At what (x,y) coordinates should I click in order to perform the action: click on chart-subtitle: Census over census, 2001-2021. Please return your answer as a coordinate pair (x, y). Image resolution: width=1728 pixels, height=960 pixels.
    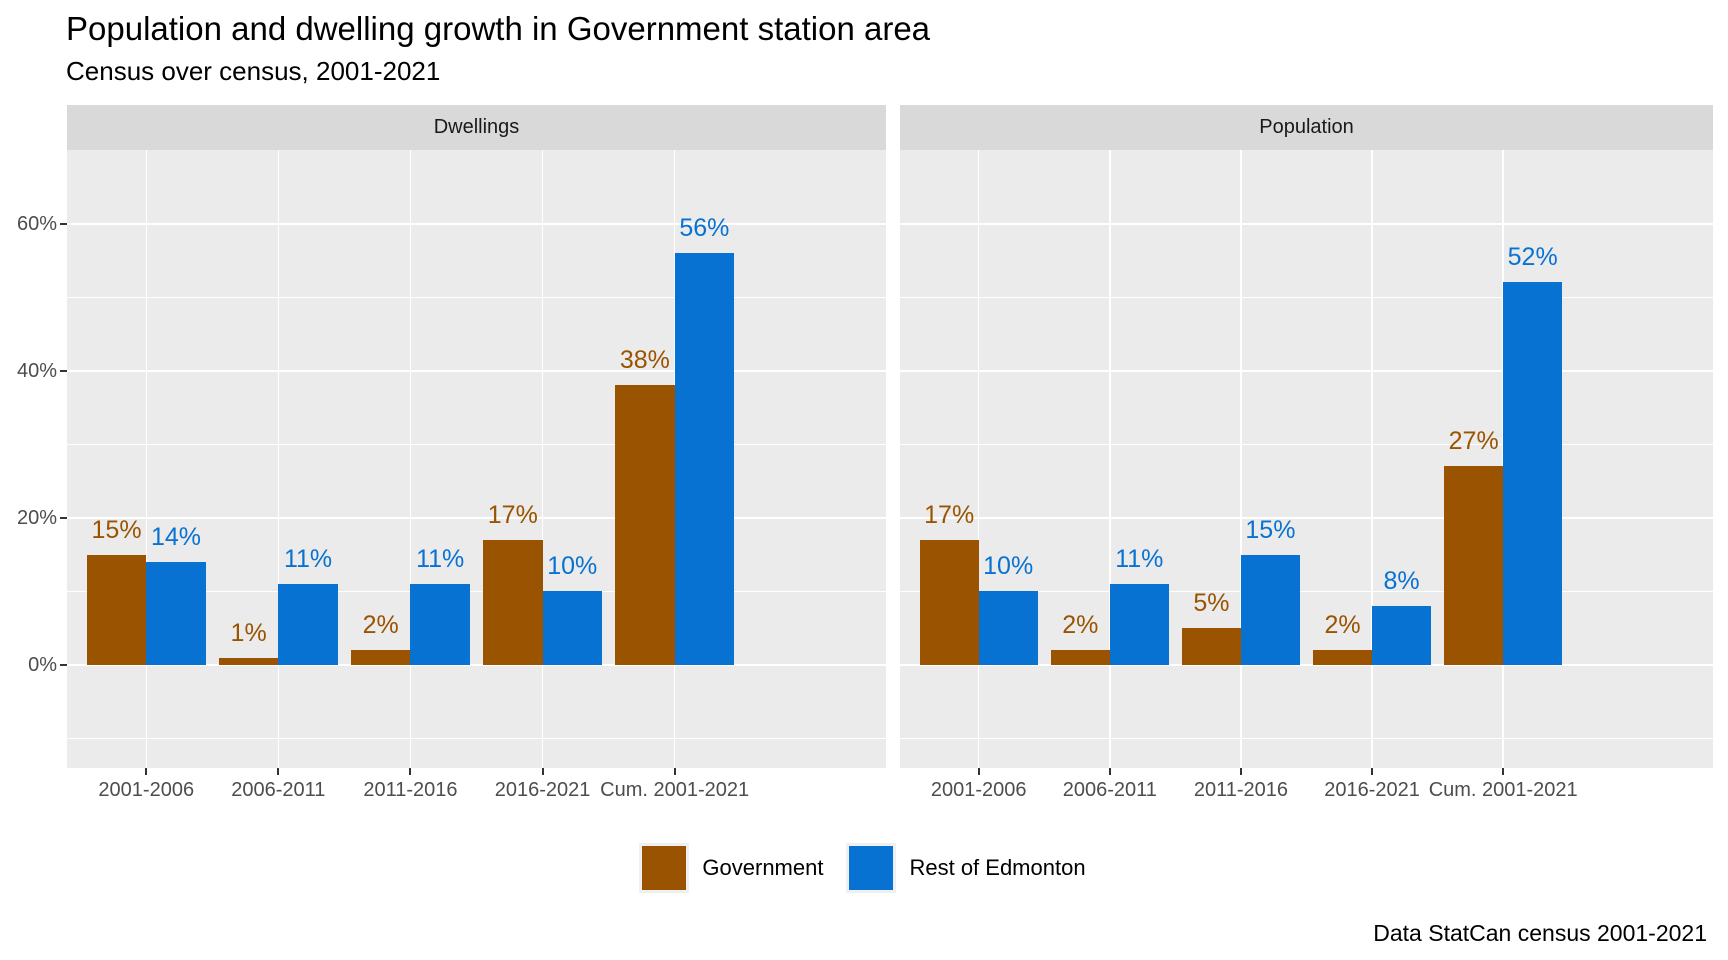
    Looking at the image, I should click on (253, 71).